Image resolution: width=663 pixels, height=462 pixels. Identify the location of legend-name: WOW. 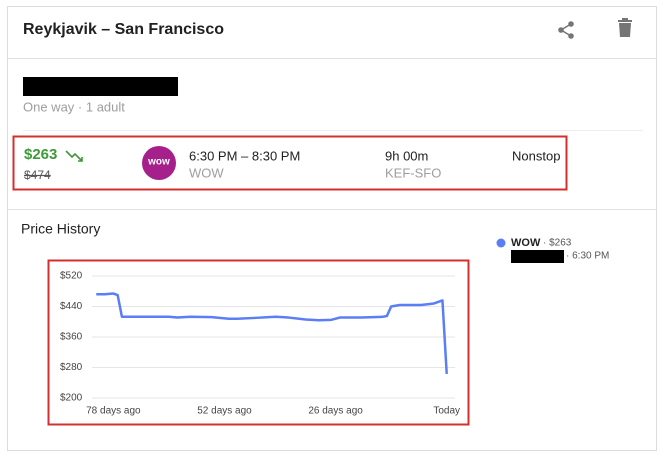
(526, 243).